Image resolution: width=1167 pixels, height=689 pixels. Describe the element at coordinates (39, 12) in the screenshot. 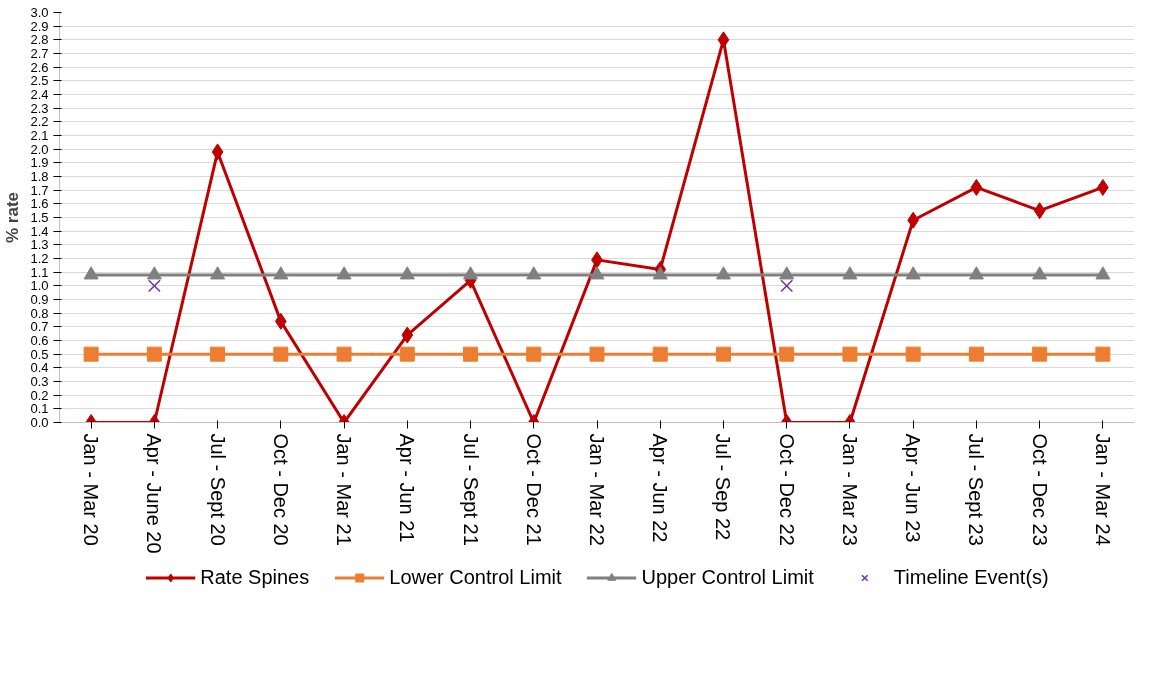

I see `y-tick-label: 3.0` at that location.